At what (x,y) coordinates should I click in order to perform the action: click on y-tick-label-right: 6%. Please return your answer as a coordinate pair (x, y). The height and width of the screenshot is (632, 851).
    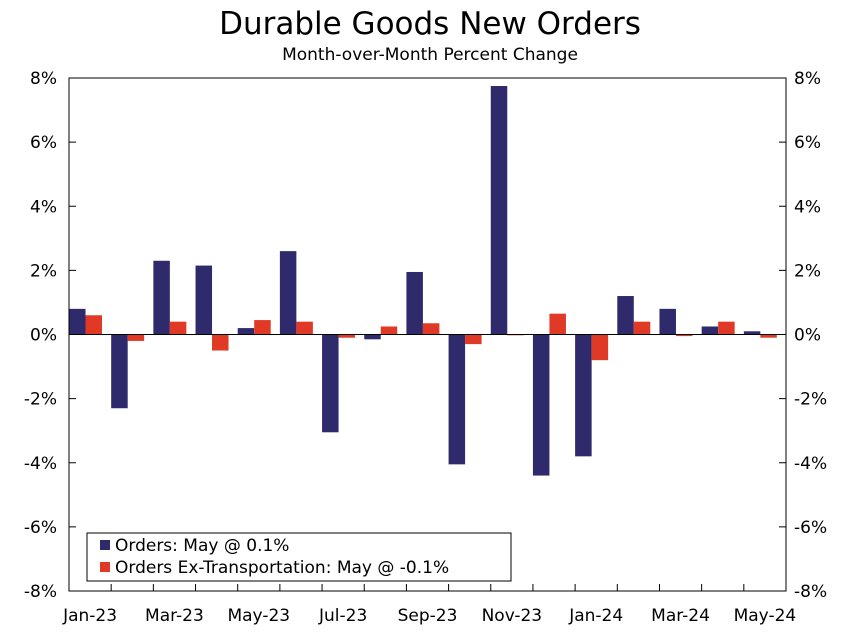
    Looking at the image, I should click on (807, 143).